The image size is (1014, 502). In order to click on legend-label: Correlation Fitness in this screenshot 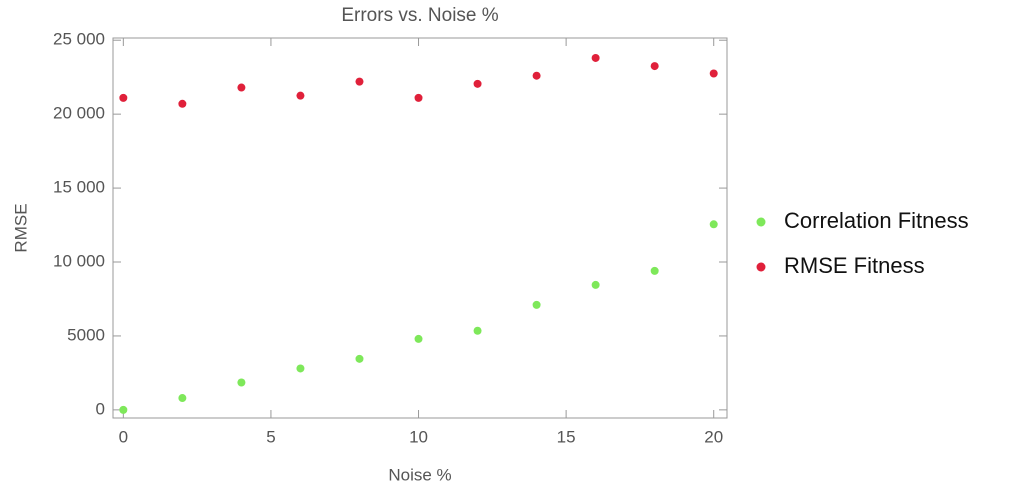, I will do `click(876, 220)`.